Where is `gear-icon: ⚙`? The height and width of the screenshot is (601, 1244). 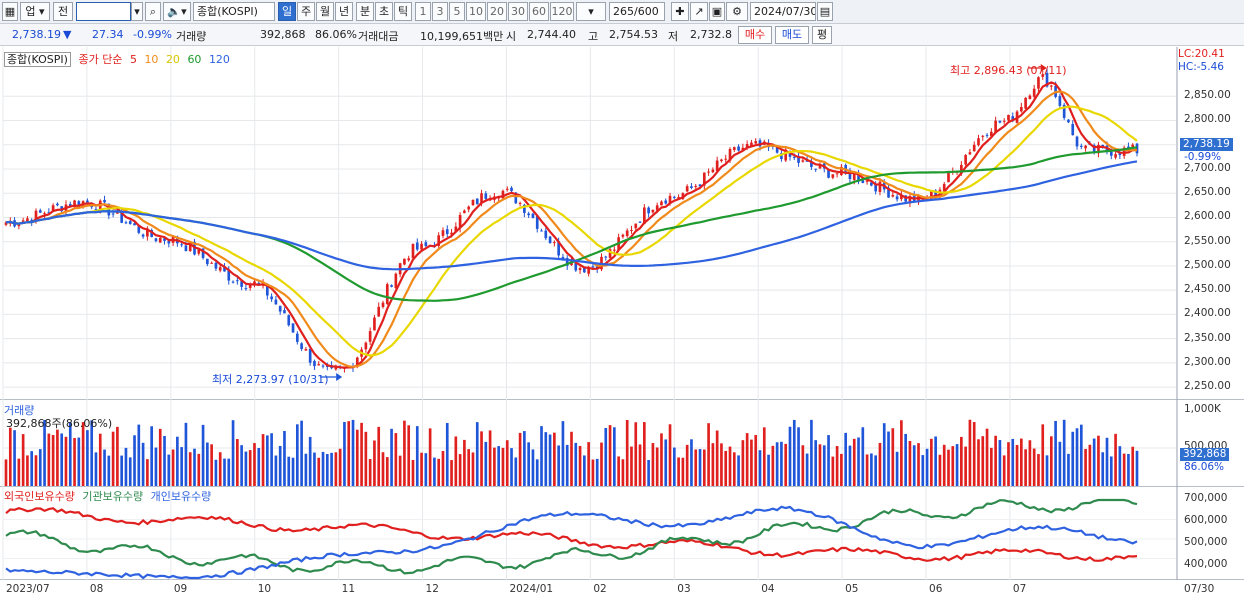 gear-icon: ⚙ is located at coordinates (737, 11).